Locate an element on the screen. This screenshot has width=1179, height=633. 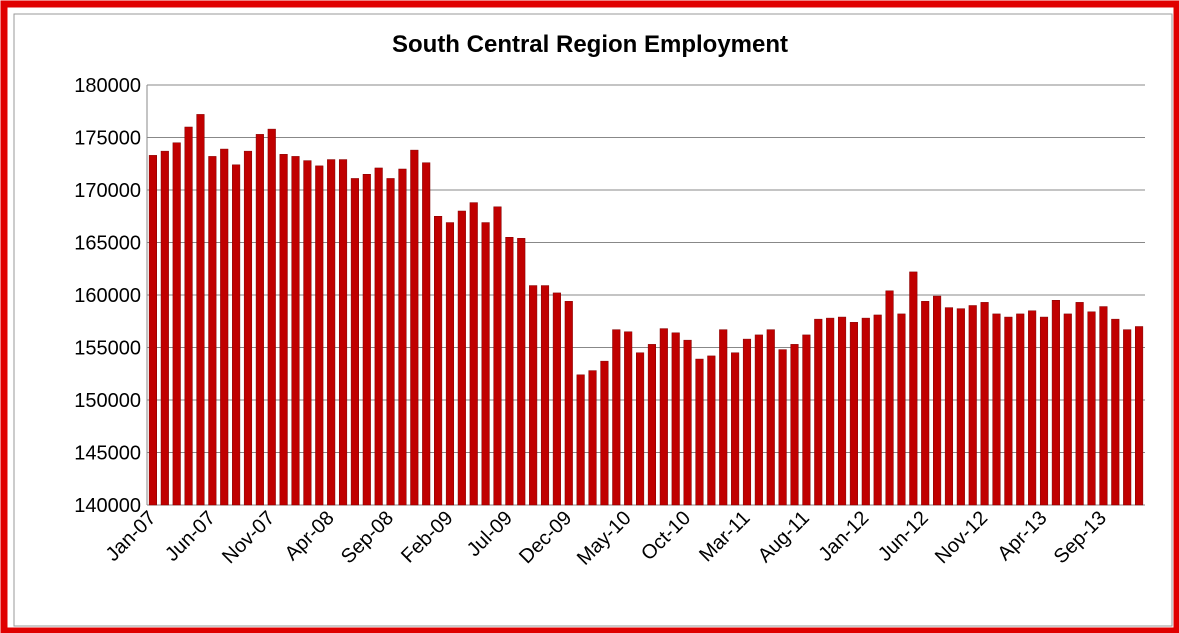
y-tick-label: 150000 is located at coordinates (107, 401).